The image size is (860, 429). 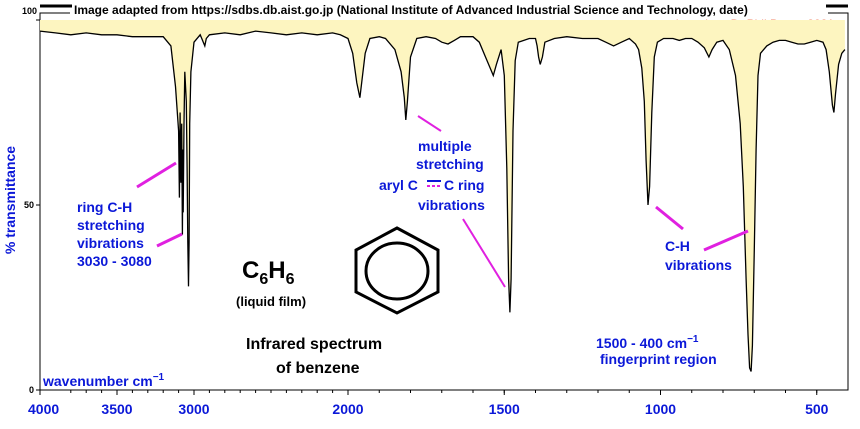 I want to click on pointer-ch-left, so click(x=669, y=218).